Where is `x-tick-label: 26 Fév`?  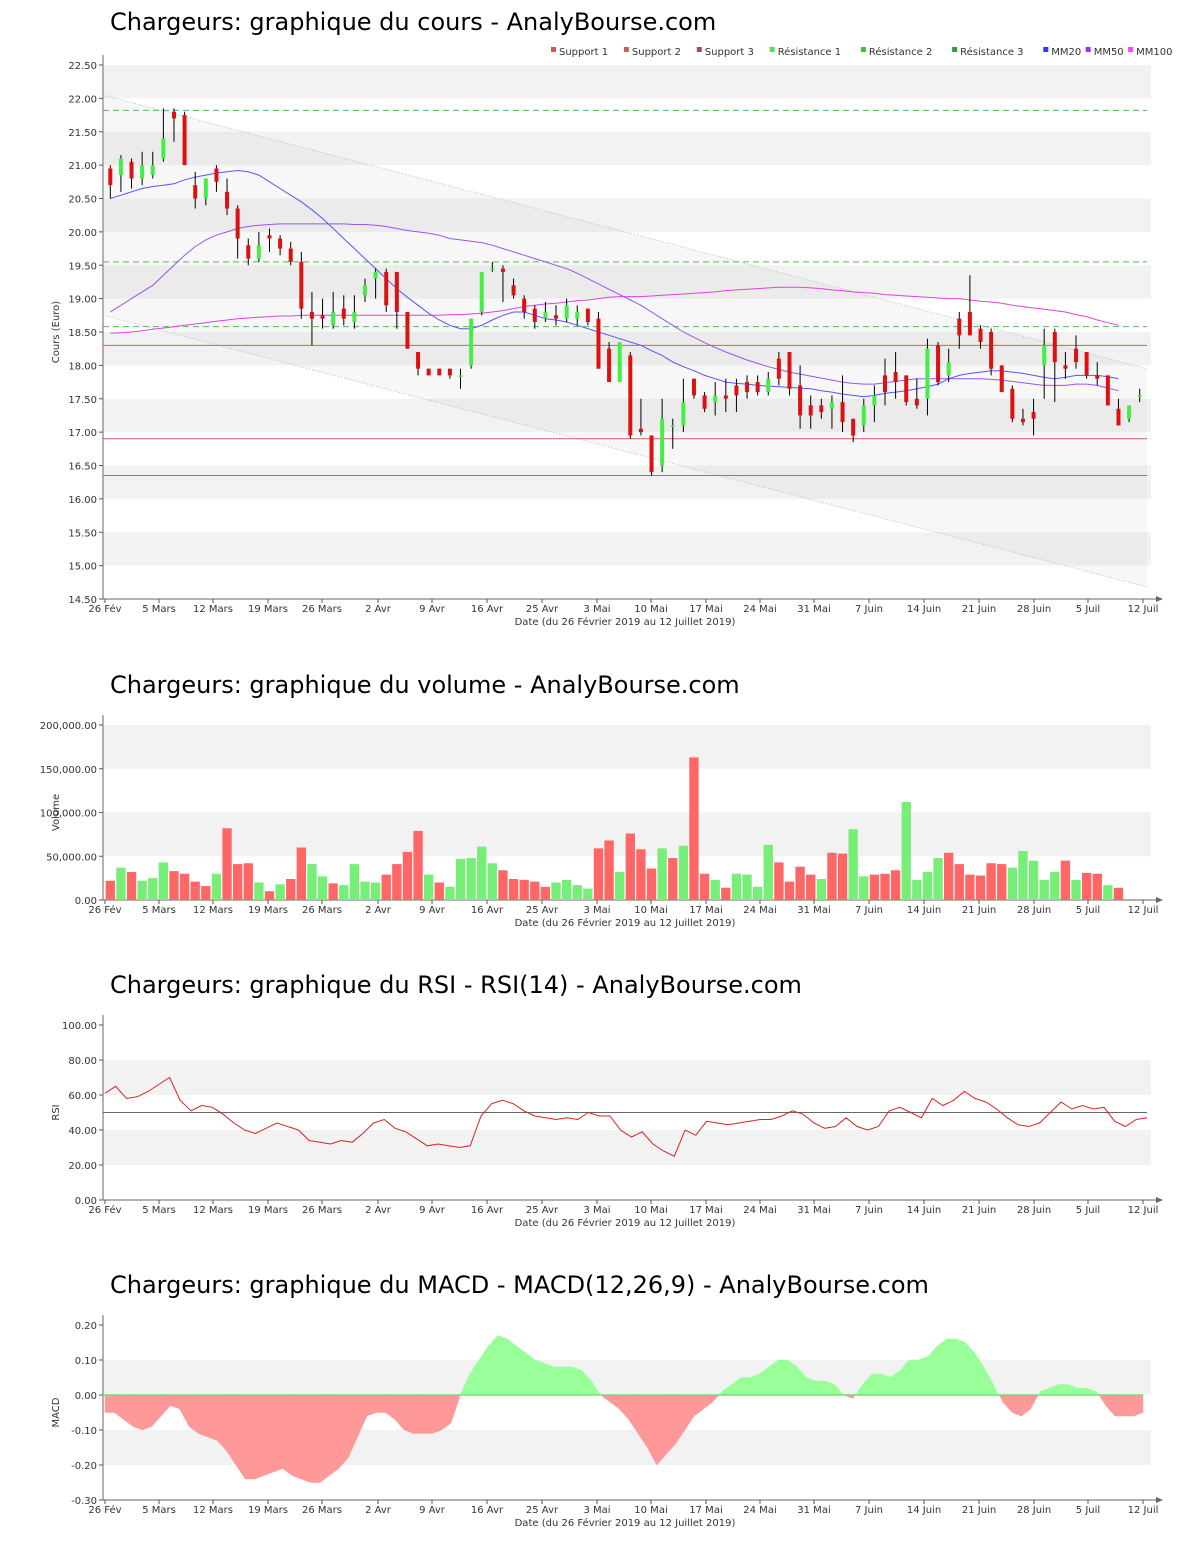
x-tick-label: 26 Fév is located at coordinates (104, 1210).